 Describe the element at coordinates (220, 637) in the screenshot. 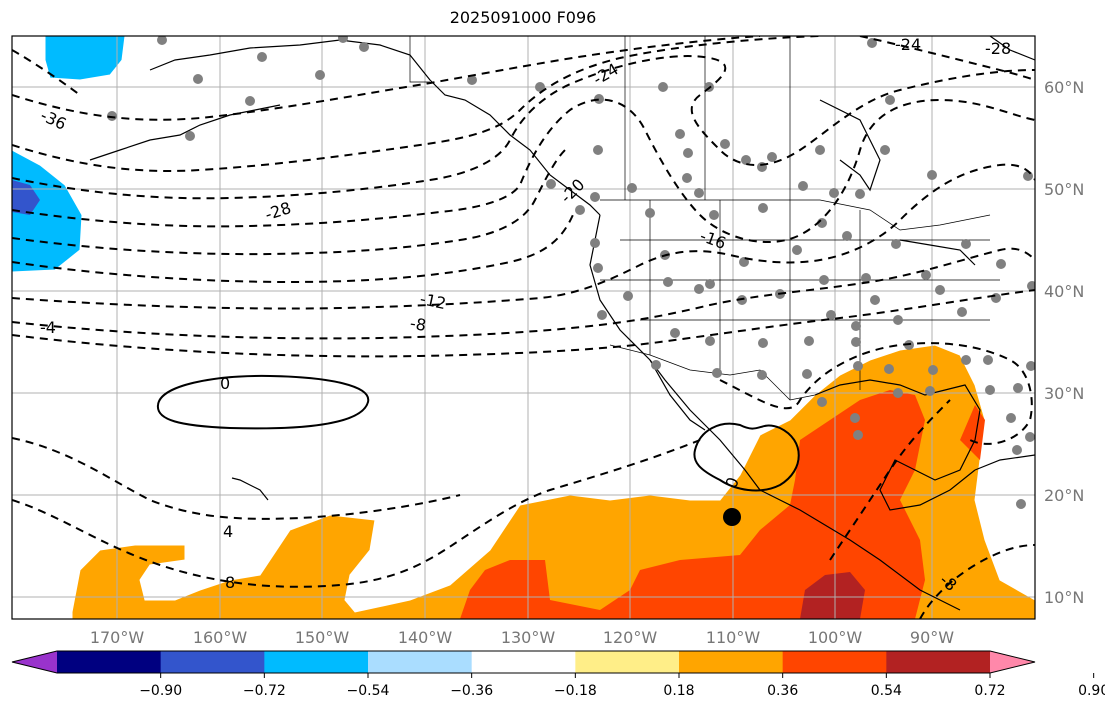

I see `lon-label: 160°W` at that location.